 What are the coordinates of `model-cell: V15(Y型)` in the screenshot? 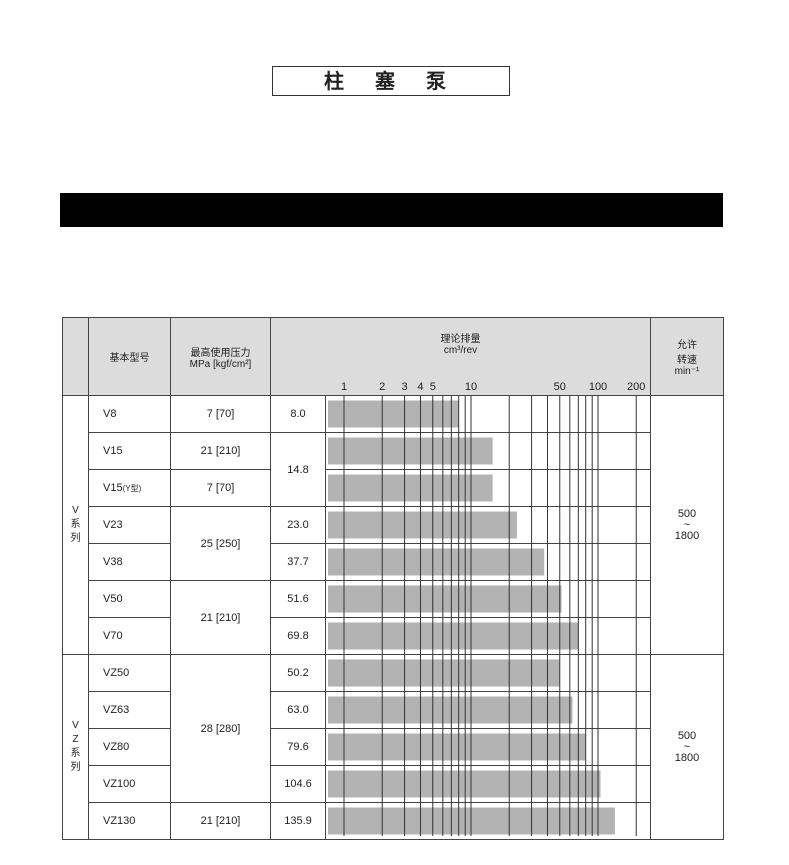 It's located at (129, 488).